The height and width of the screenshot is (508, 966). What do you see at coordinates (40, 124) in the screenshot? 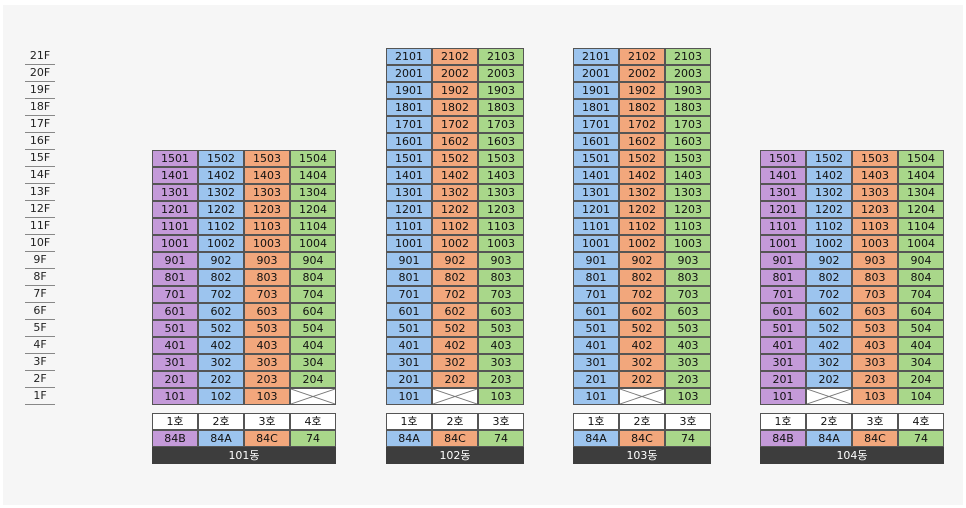
I see `floor-label: 17F` at bounding box center [40, 124].